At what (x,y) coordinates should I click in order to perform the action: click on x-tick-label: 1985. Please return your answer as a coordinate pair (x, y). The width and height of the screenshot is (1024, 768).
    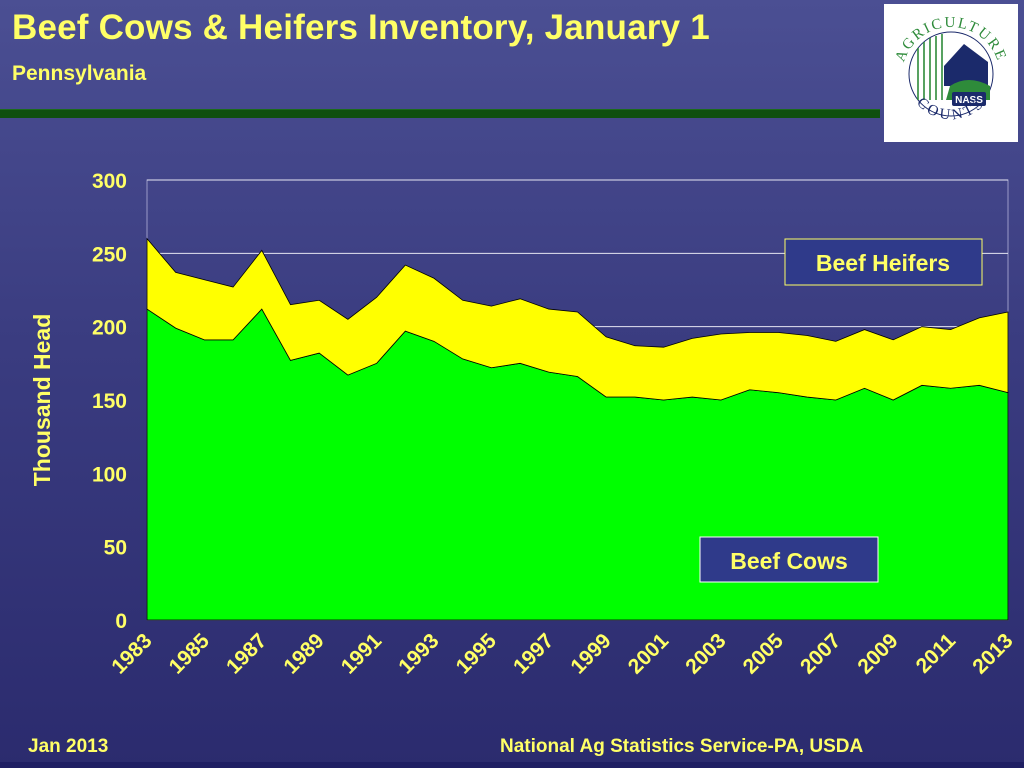
    Looking at the image, I should click on (190, 654).